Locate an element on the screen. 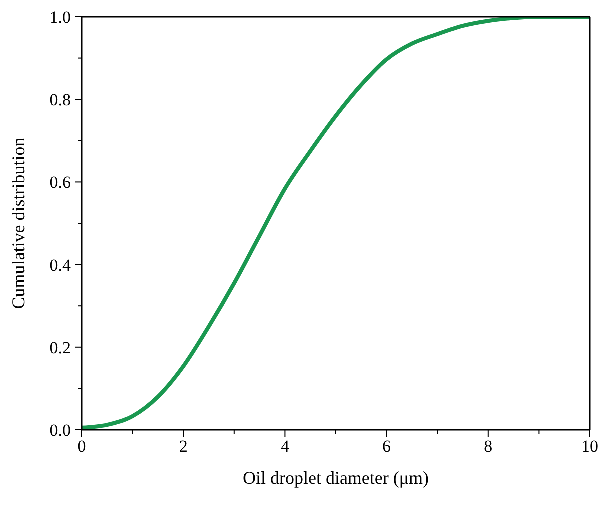  x-axis-title: Oil droplet diameter (μm) is located at coordinates (336, 478).